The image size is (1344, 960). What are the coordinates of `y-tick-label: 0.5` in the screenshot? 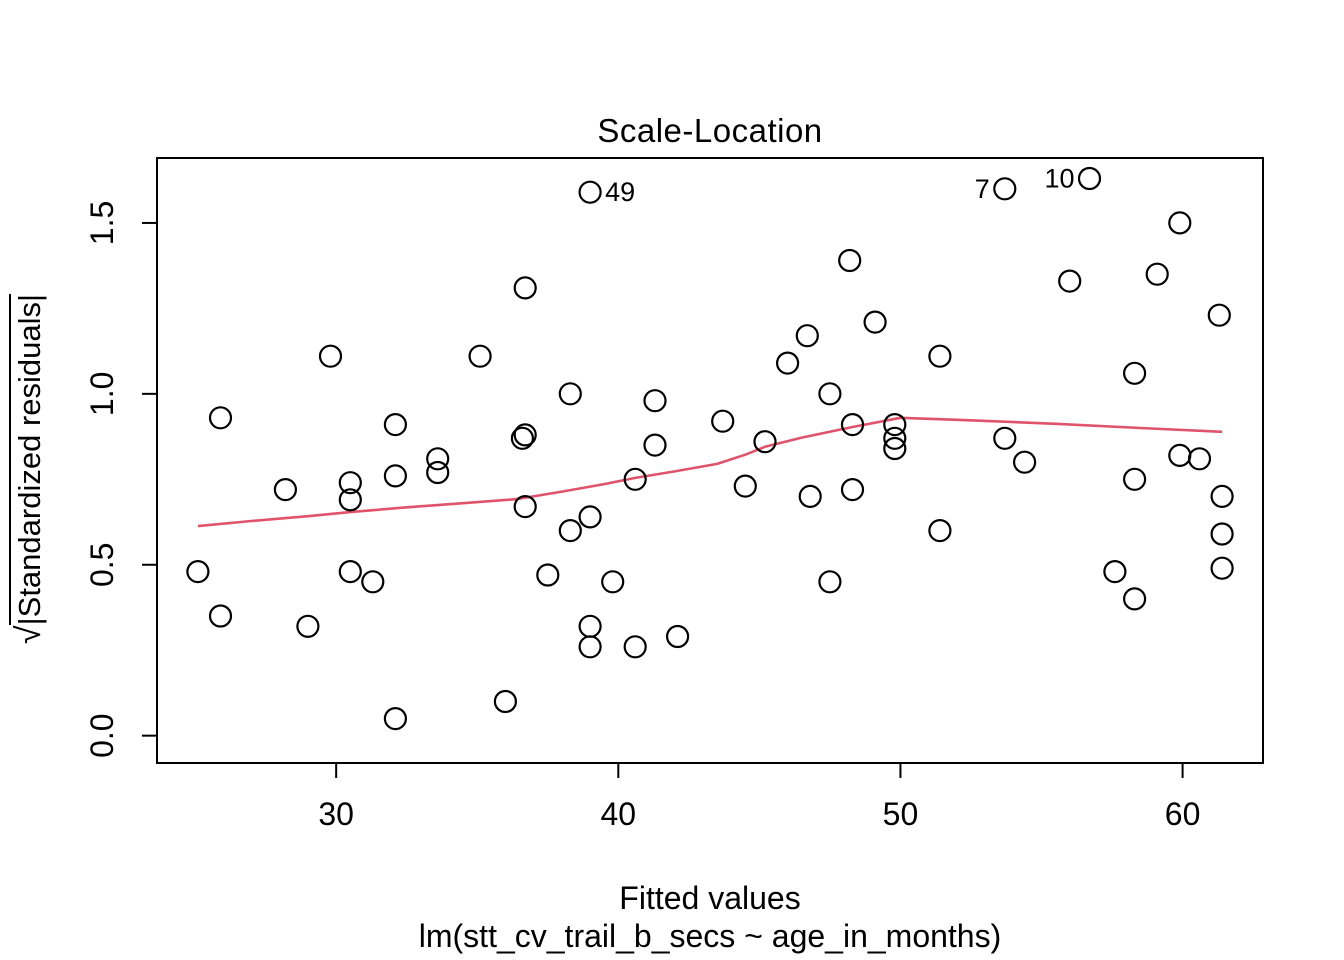 It's located at (102, 565).